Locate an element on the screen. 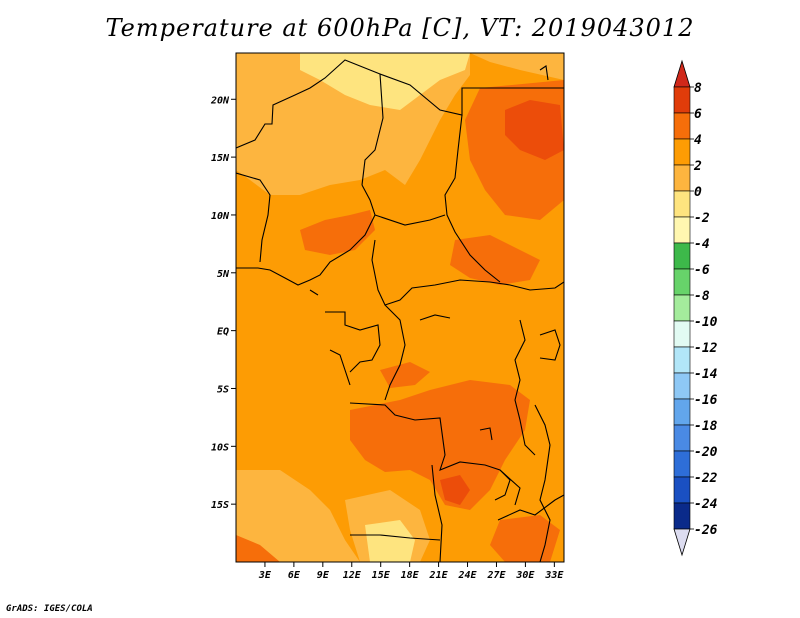 This screenshot has height=618, width=800. colorbar-label: 2 is located at coordinates (697, 166).